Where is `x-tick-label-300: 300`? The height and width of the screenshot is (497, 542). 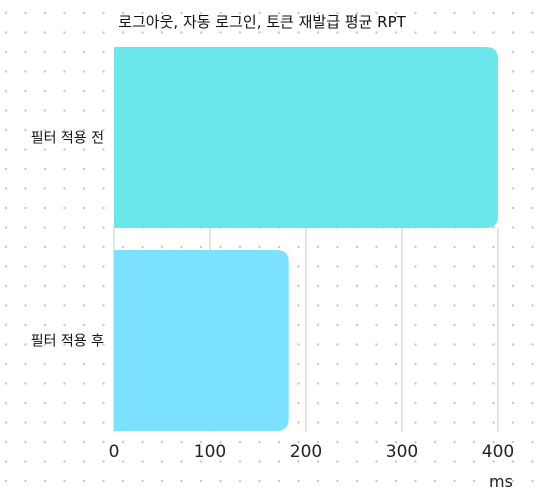 x-tick-label-300: 300 is located at coordinates (402, 452).